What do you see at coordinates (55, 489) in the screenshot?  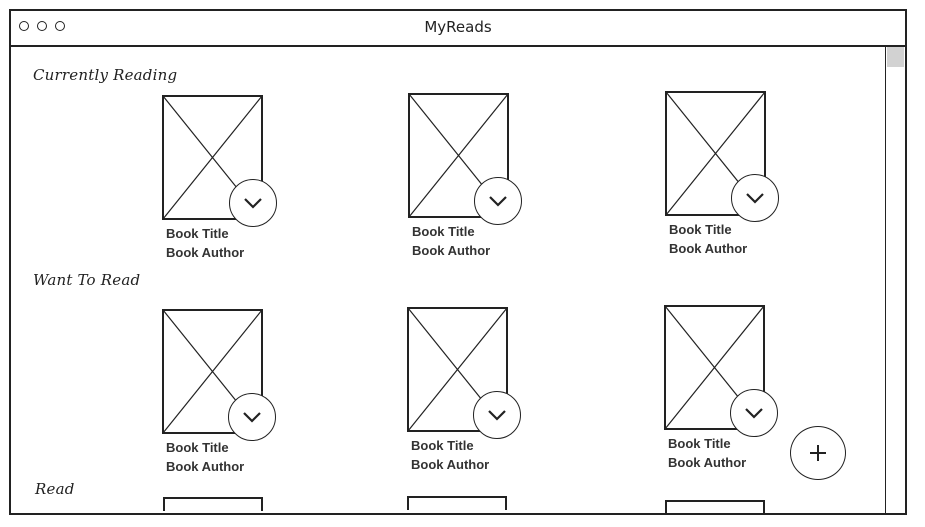 I see `shelf-title-read: Read` at bounding box center [55, 489].